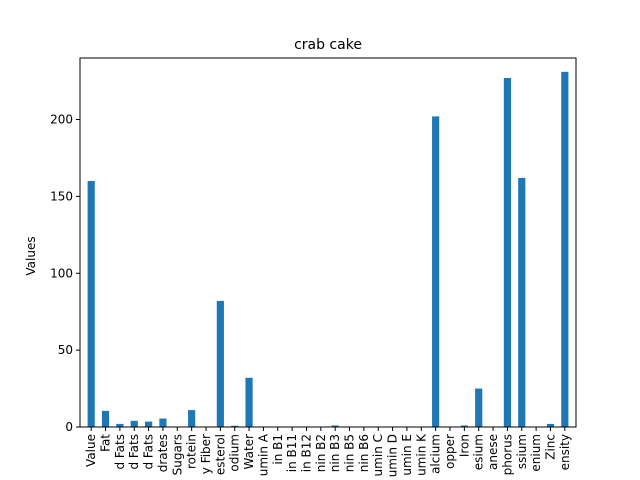 The width and height of the screenshot is (640, 480). Describe the element at coordinates (177, 454) in the screenshot. I see `x-tick-label: Sugars` at that location.